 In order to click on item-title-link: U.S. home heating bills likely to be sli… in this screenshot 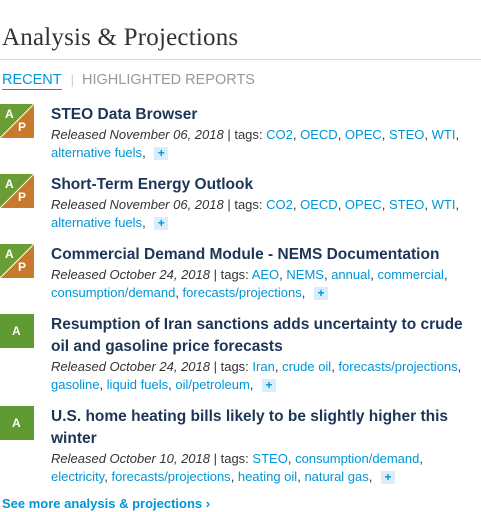, I will do `click(250, 427)`.